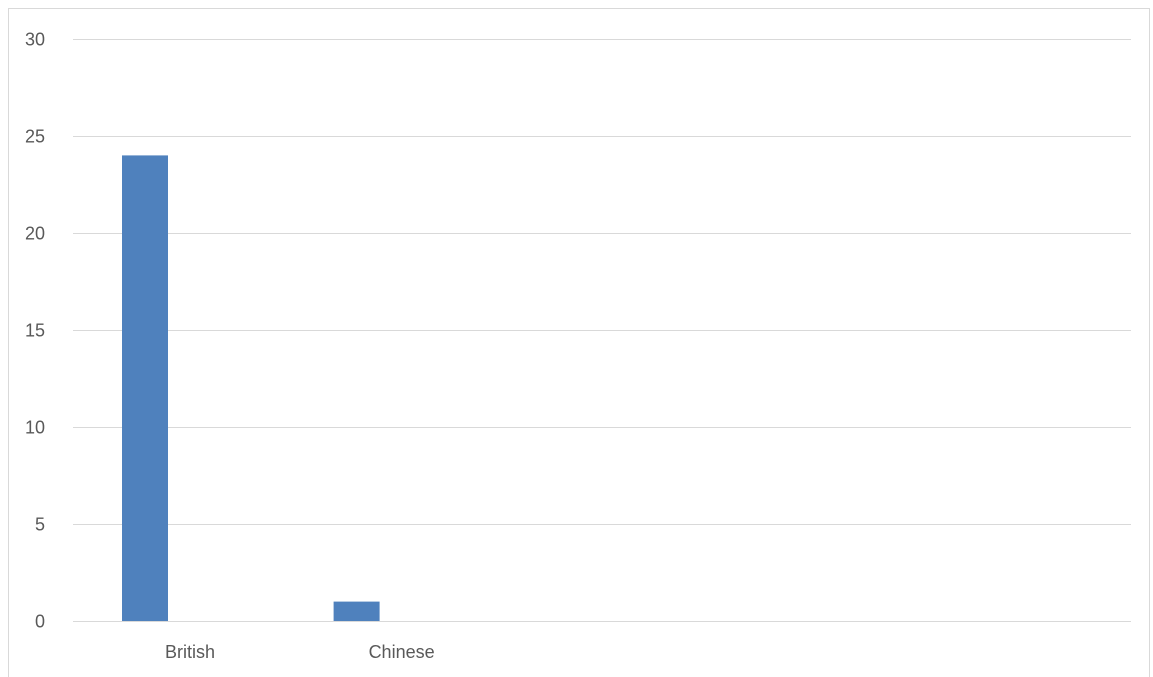 This screenshot has height=677, width=1153. Describe the element at coordinates (300, 652) in the screenshot. I see `x-category-labels: British Chinese` at that location.